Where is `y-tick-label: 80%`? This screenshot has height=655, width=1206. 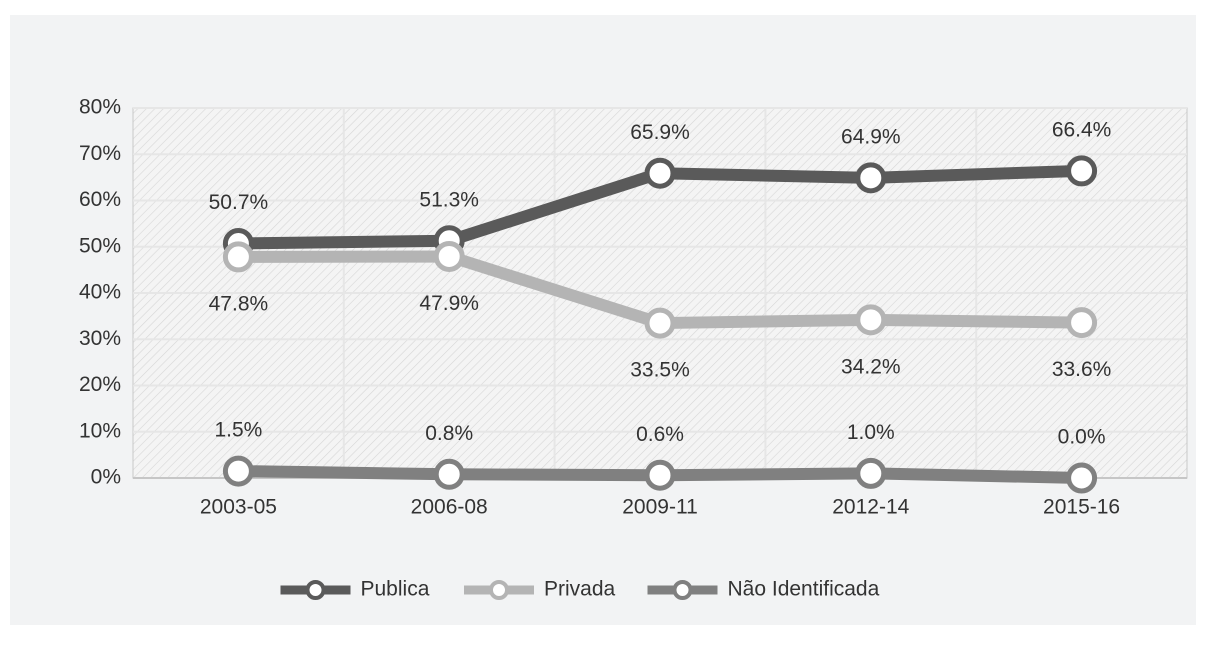
y-tick-label: 80% is located at coordinates (100, 107).